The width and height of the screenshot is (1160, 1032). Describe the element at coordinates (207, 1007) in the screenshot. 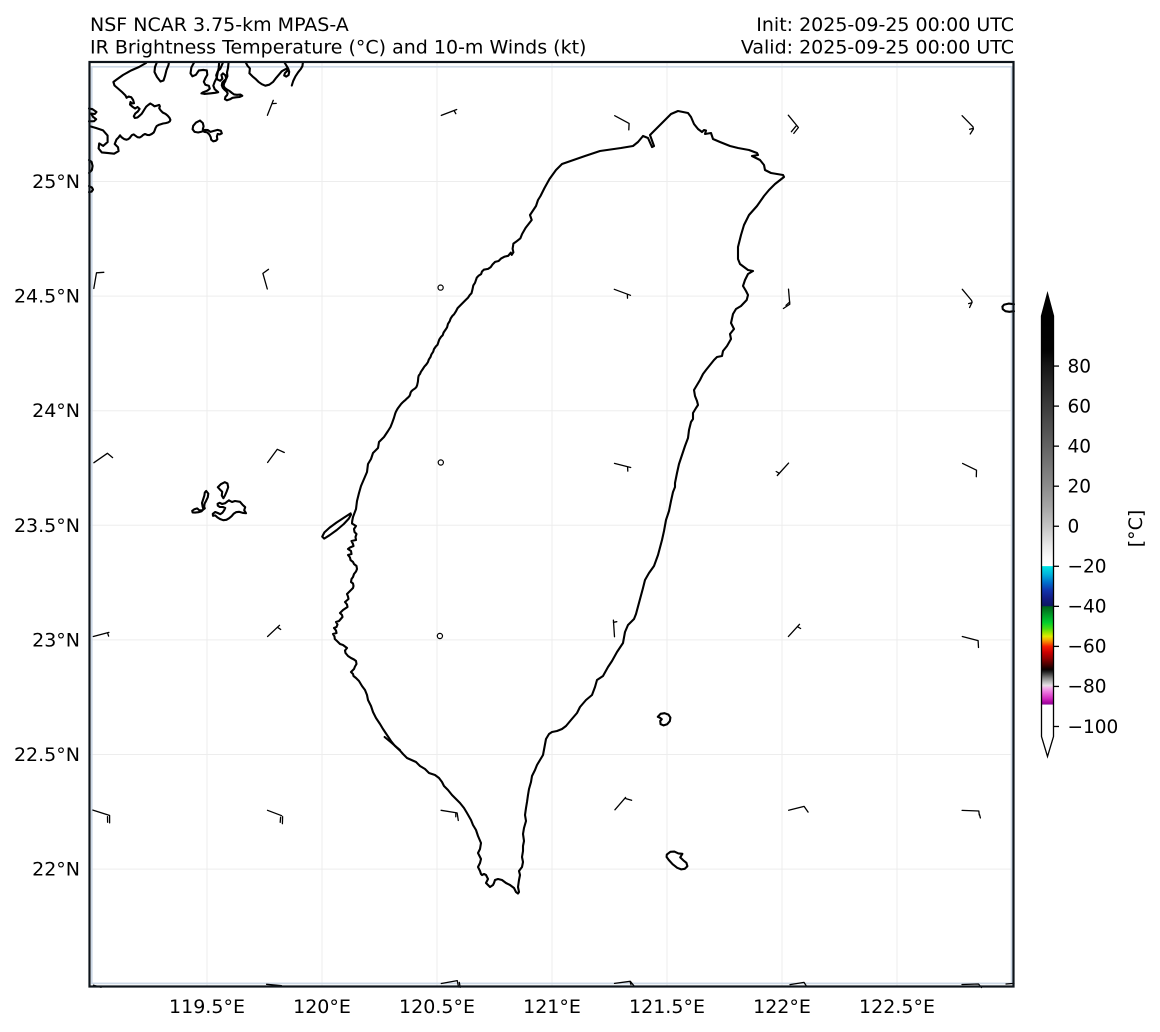

I see `x-tick-label: 119.5°E` at that location.